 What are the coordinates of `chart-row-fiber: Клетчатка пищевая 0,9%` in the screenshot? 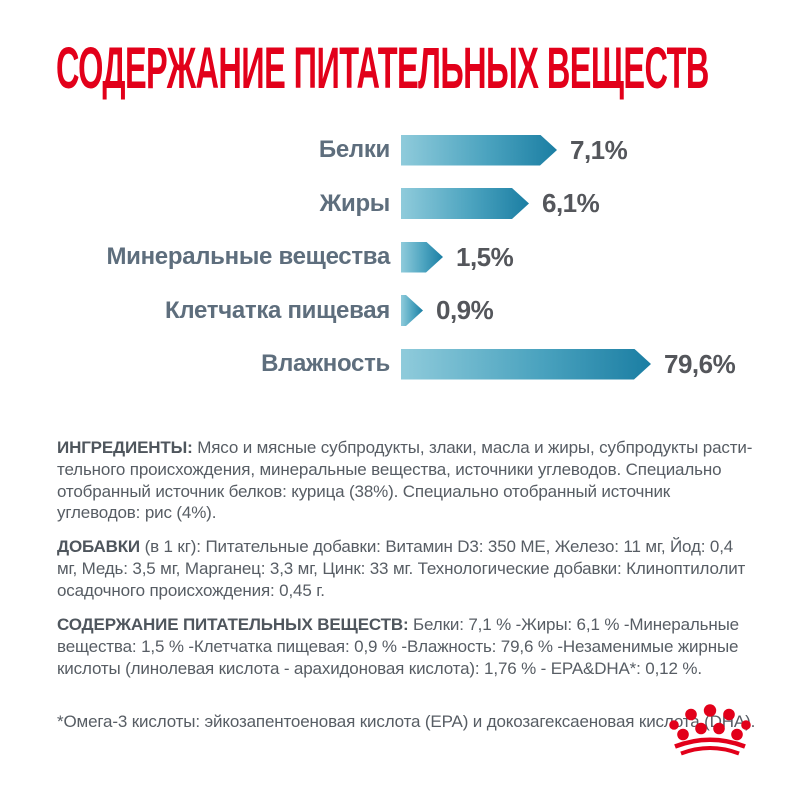 It's located at (412, 311).